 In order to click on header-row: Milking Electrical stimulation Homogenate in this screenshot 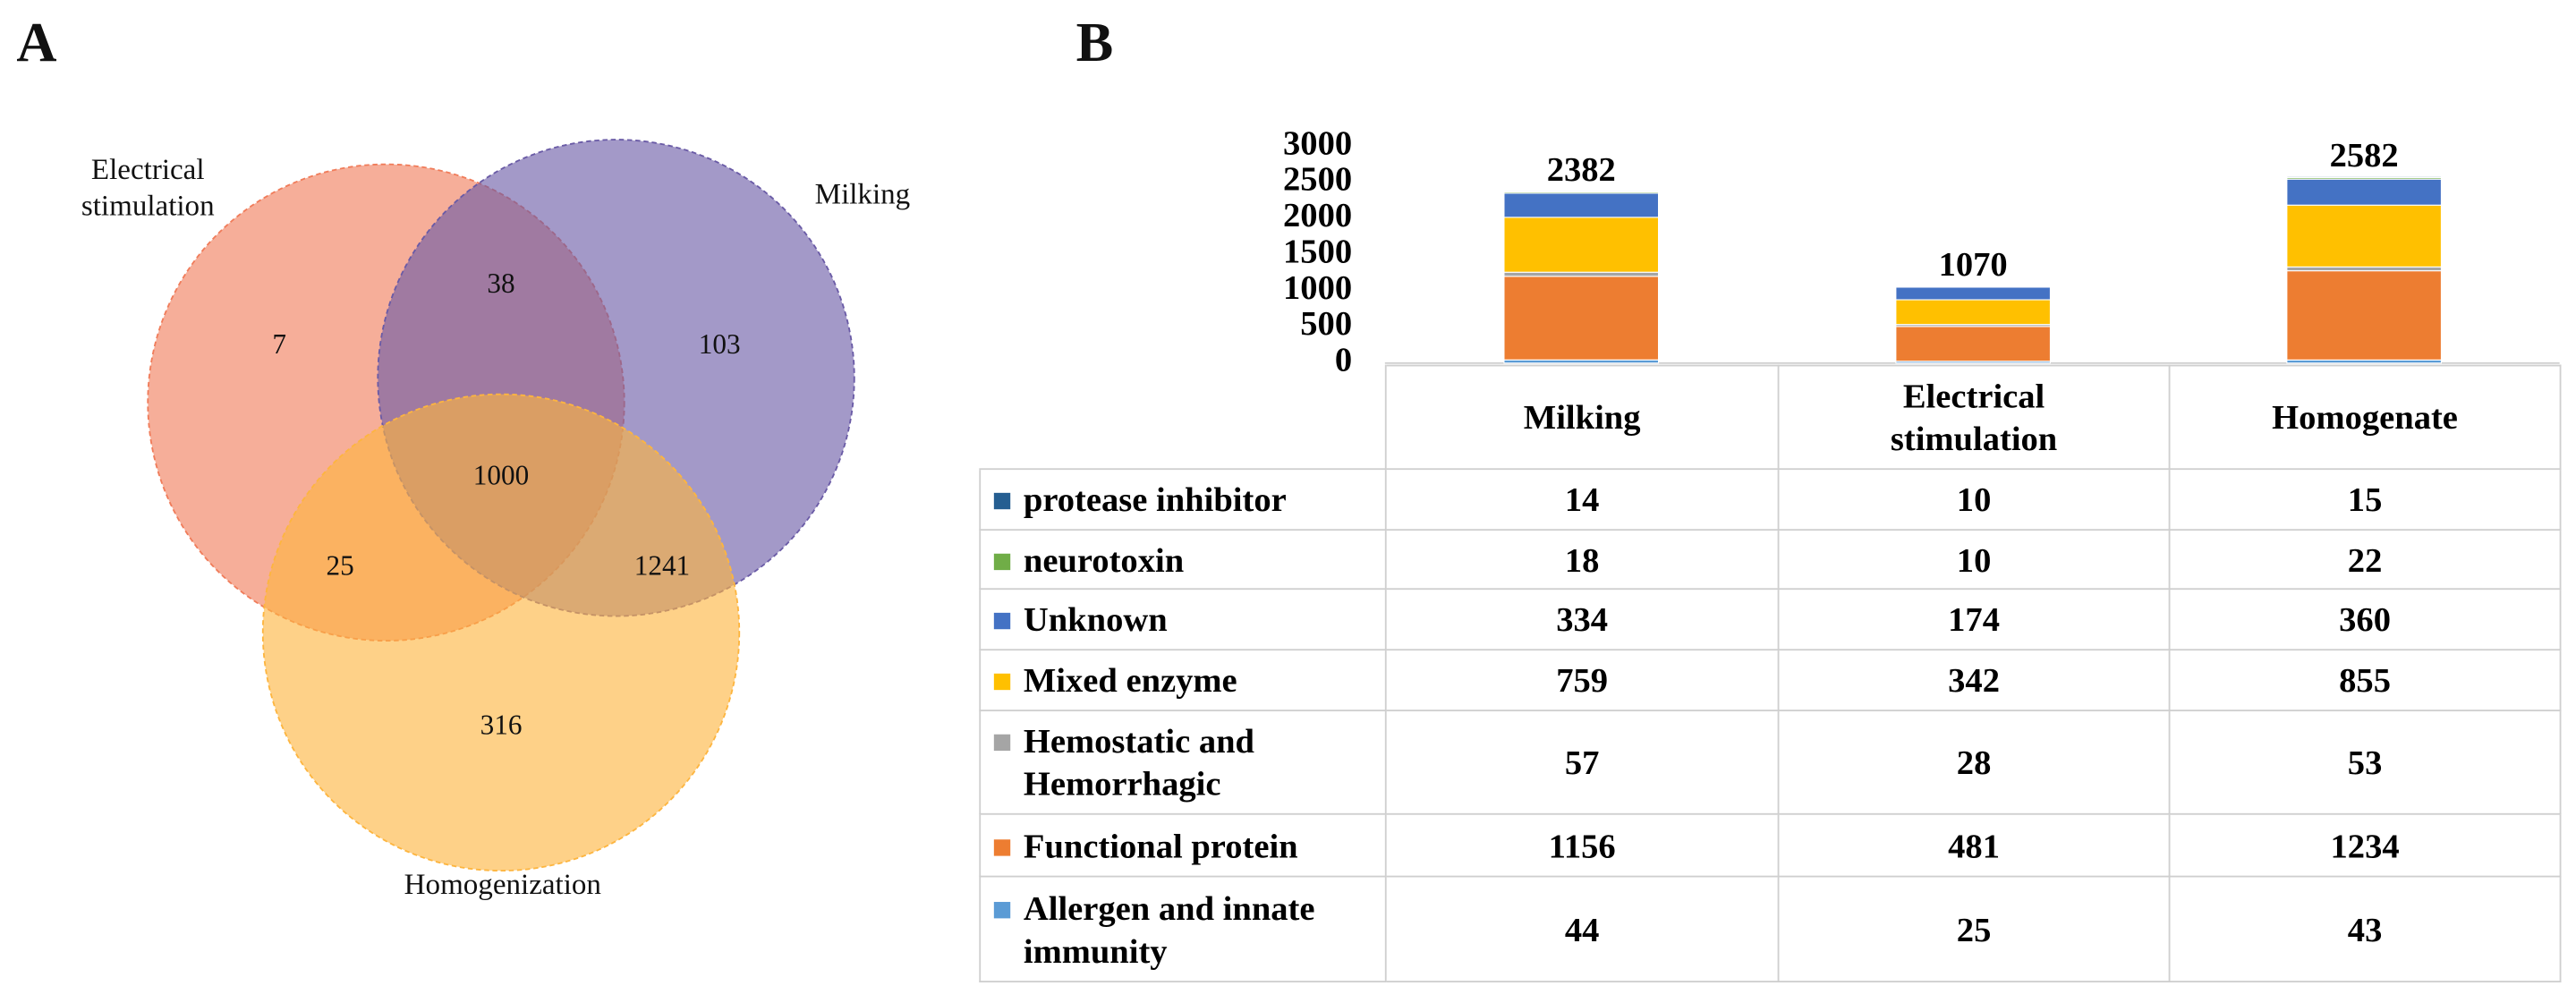, I will do `click(1771, 417)`.